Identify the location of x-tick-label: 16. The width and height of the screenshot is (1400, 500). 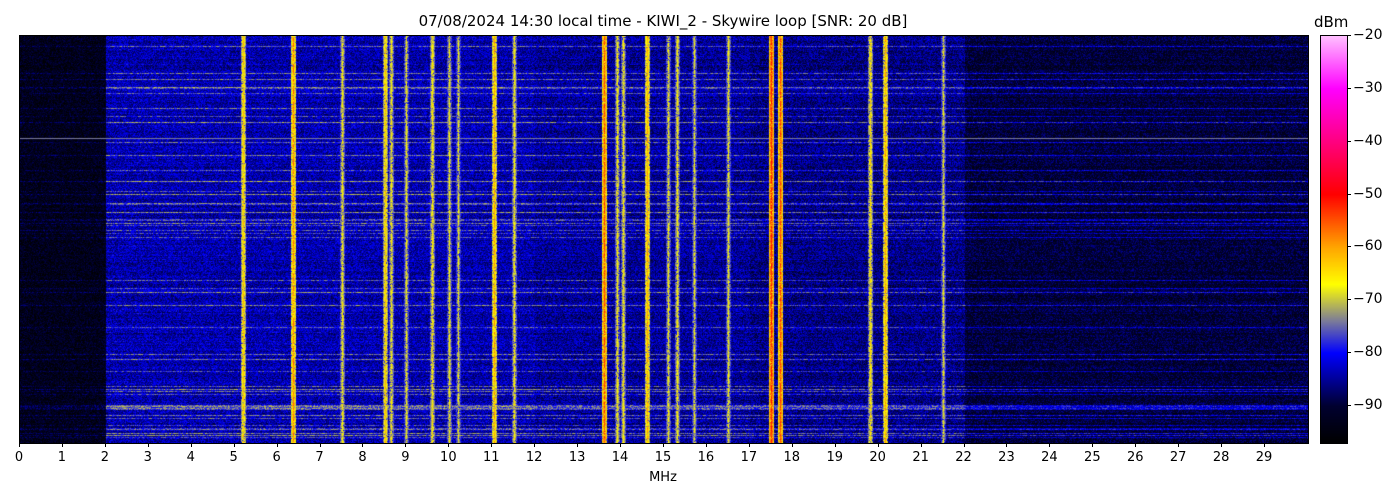
(706, 457).